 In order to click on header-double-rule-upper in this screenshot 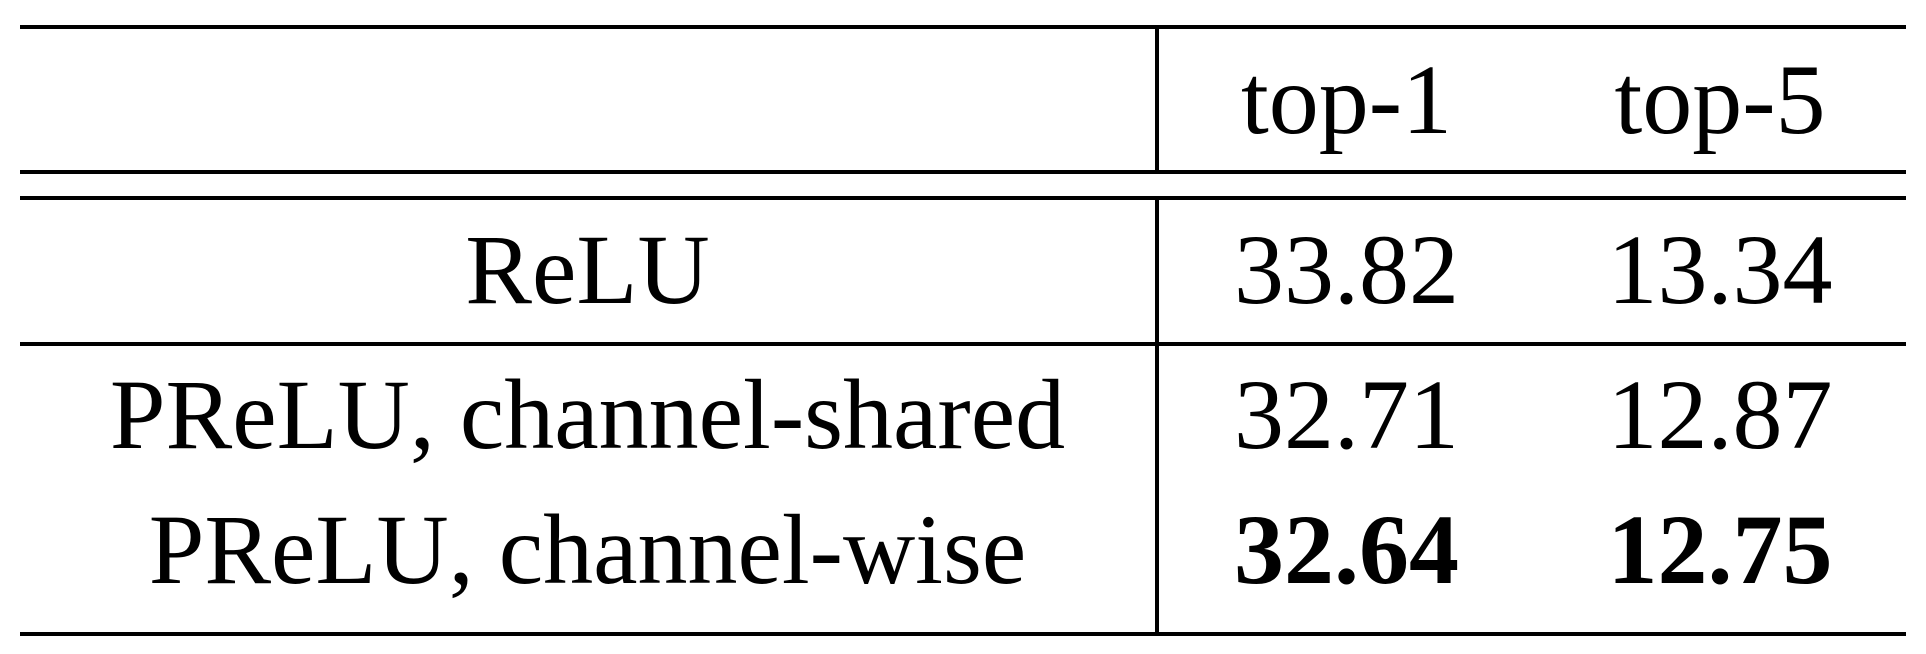, I will do `click(963, 172)`.